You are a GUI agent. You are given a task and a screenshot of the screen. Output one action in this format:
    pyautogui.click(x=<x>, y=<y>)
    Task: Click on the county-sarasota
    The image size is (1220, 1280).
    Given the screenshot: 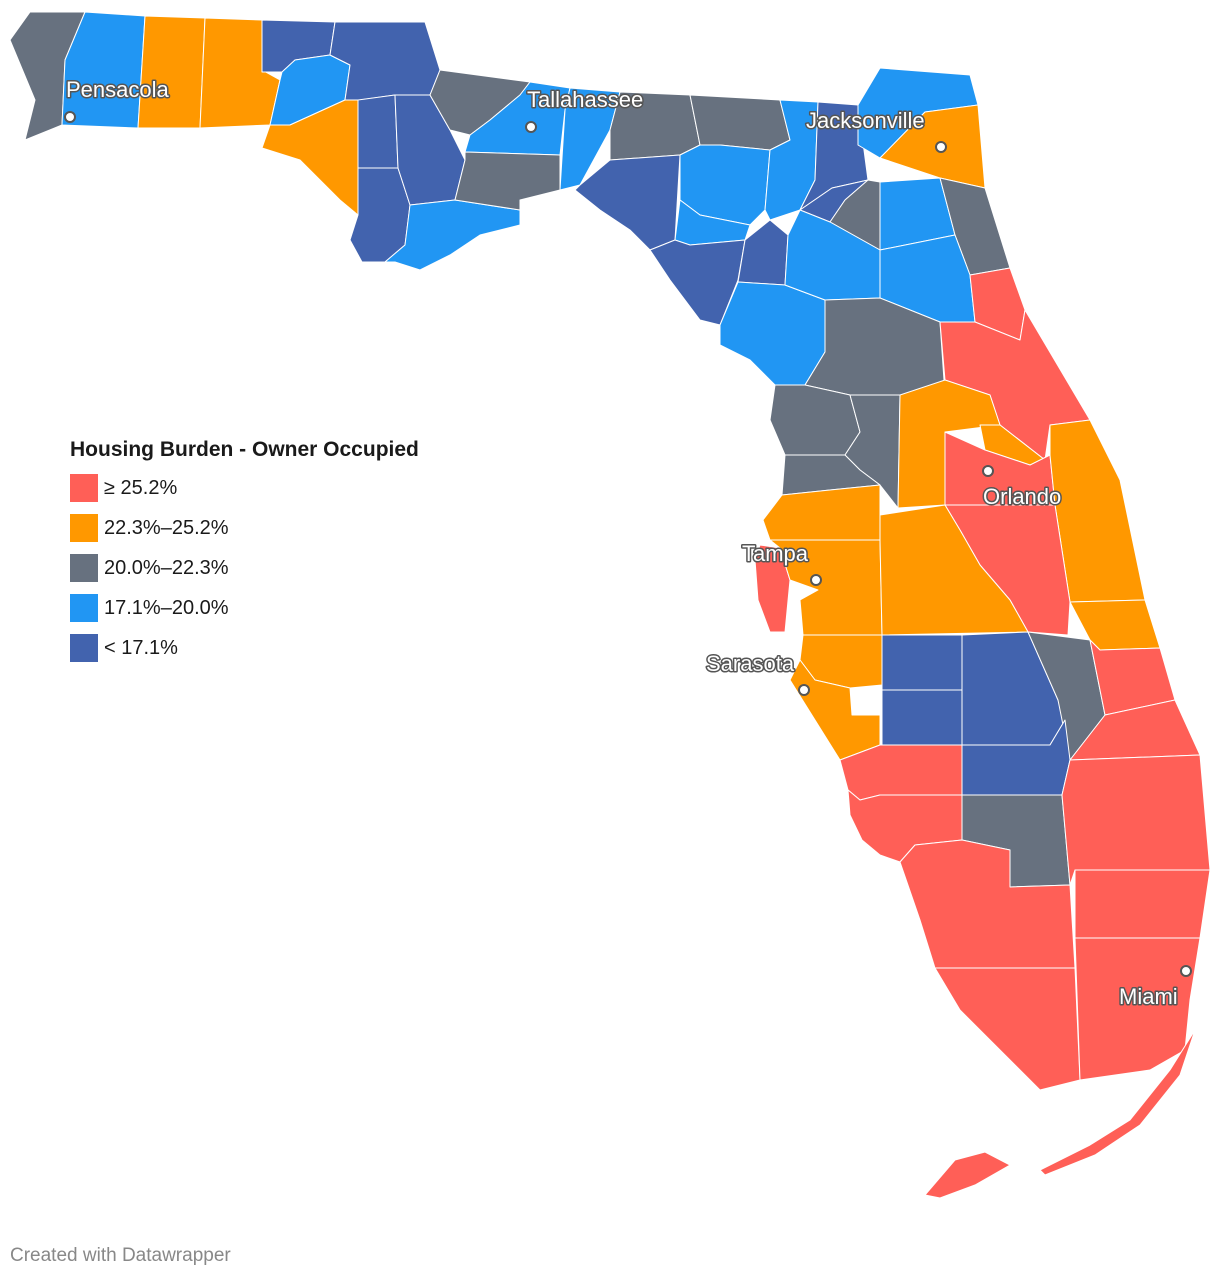 What is the action you would take?
    pyautogui.click(x=835, y=710)
    